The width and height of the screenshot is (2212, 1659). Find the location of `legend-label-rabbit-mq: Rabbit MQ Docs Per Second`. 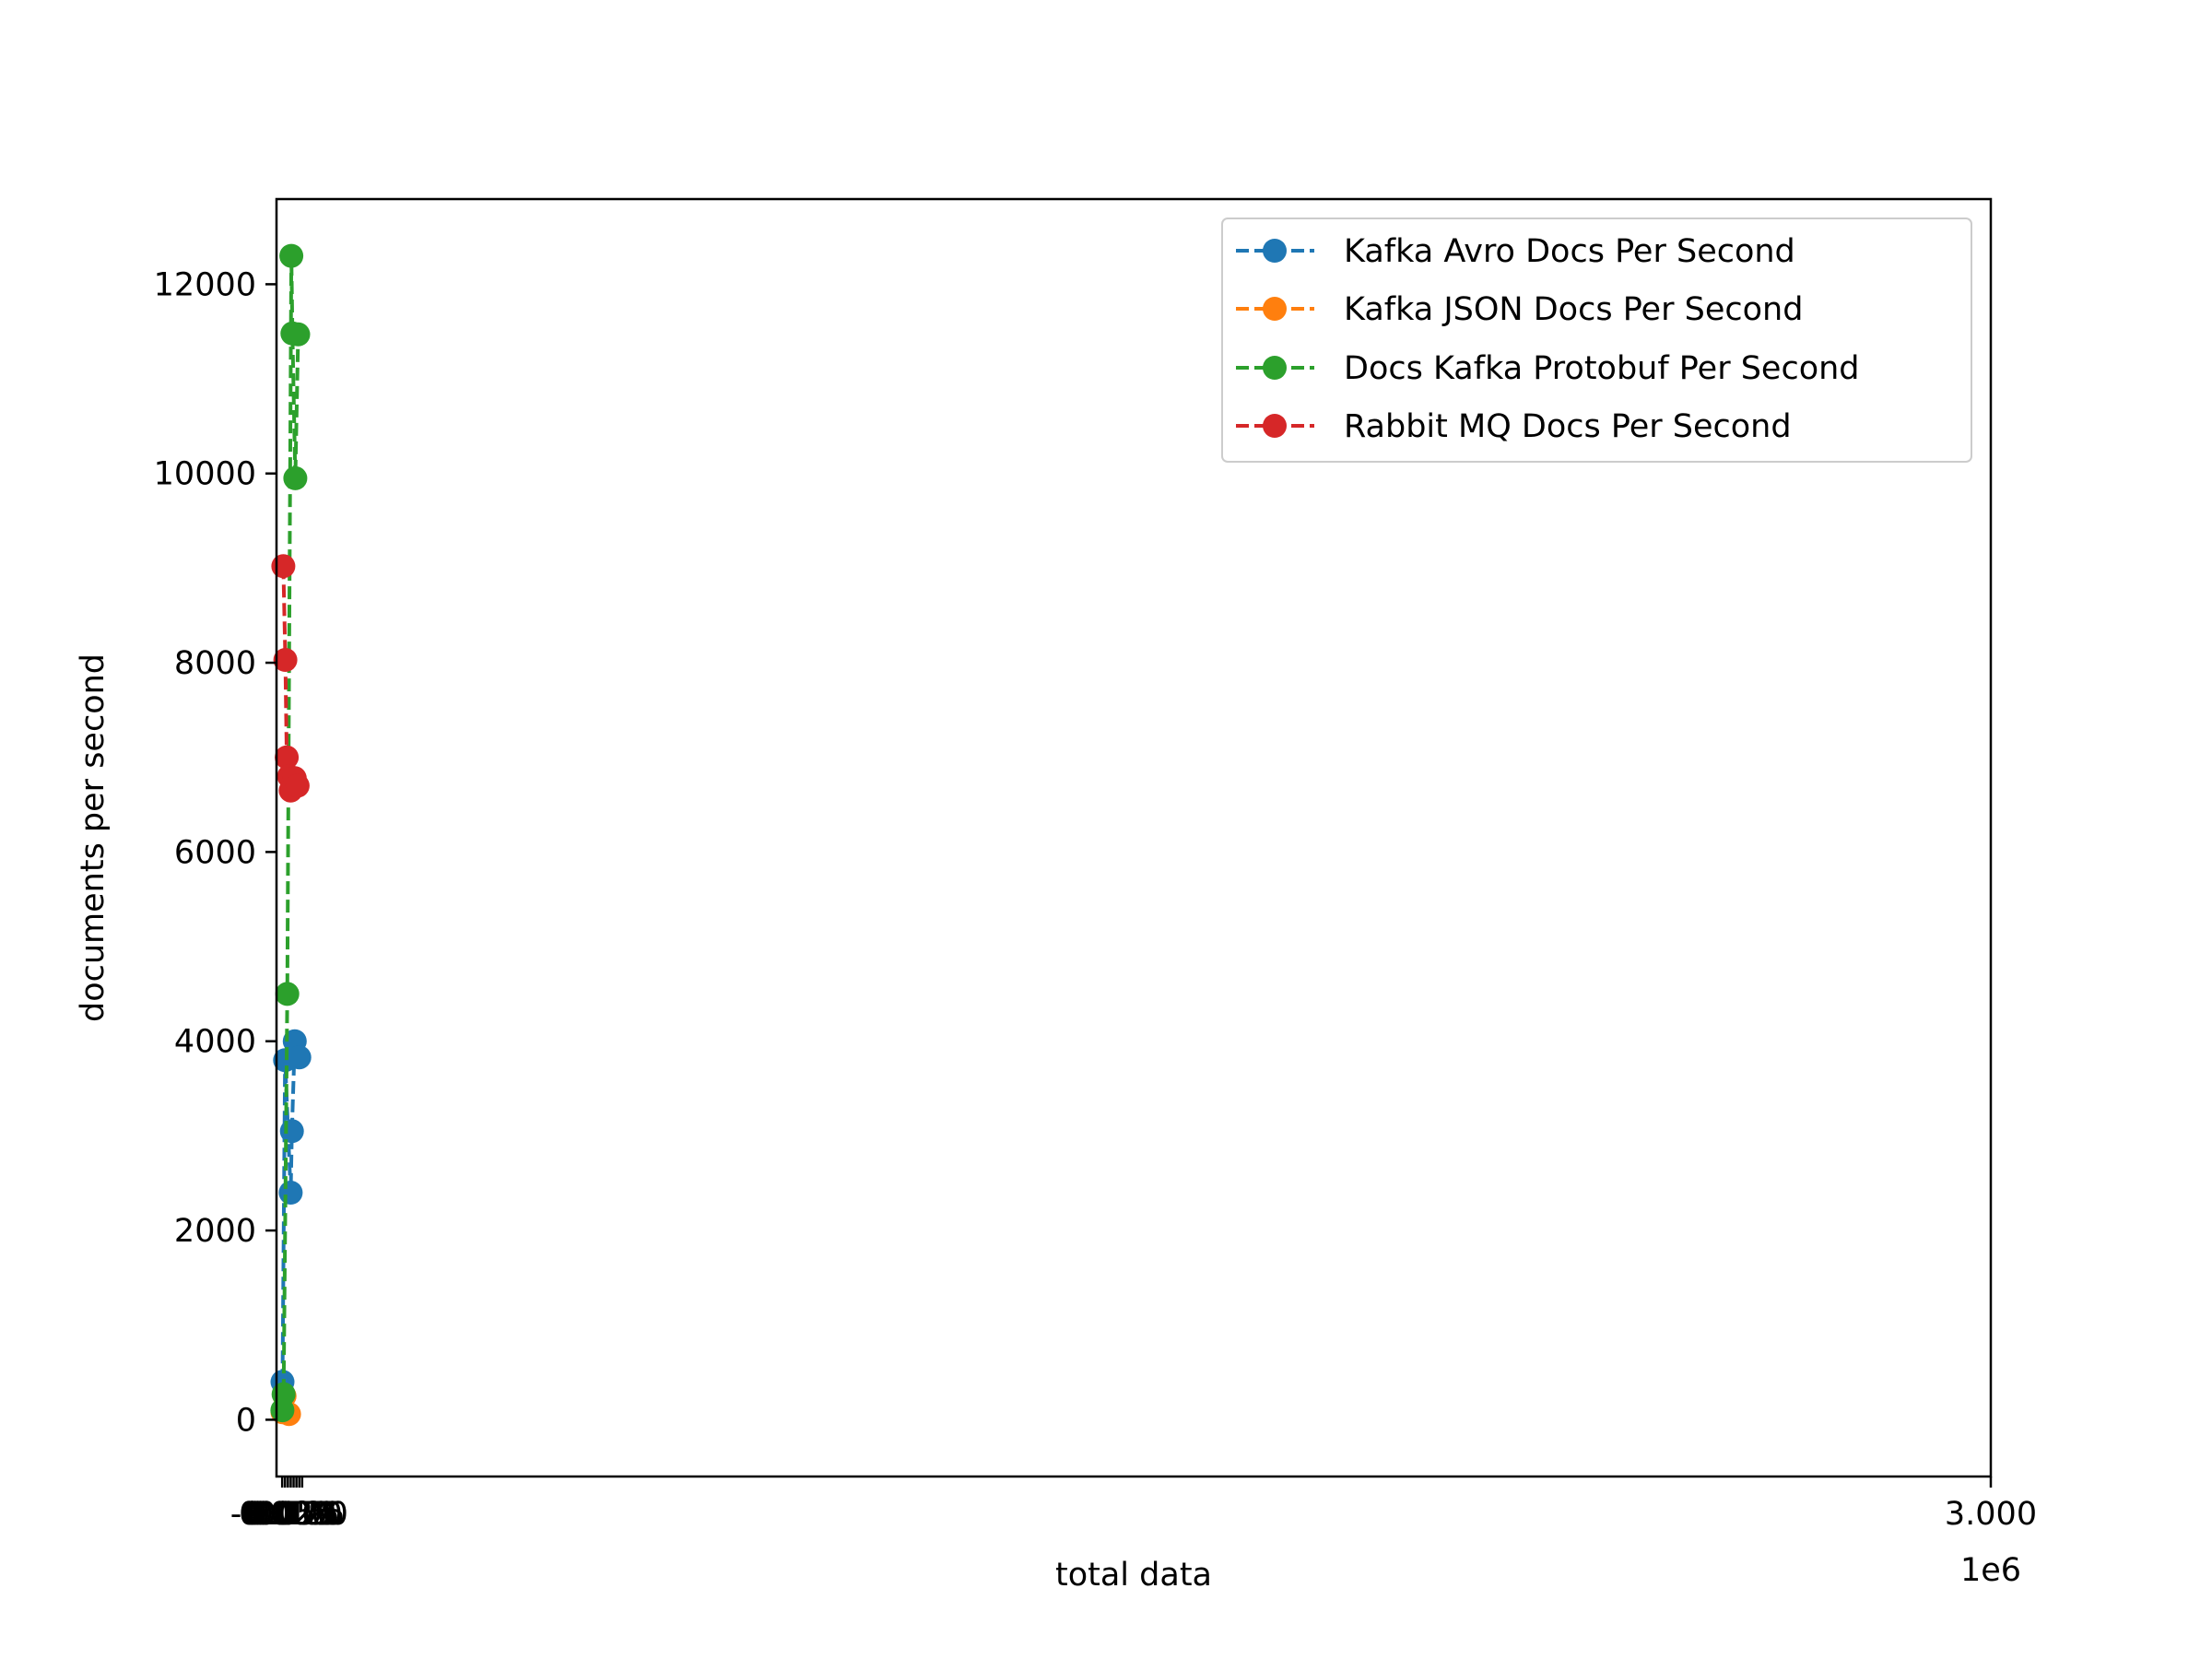

legend-label-rabbit-mq: Rabbit MQ Docs Per Second is located at coordinates (1568, 426).